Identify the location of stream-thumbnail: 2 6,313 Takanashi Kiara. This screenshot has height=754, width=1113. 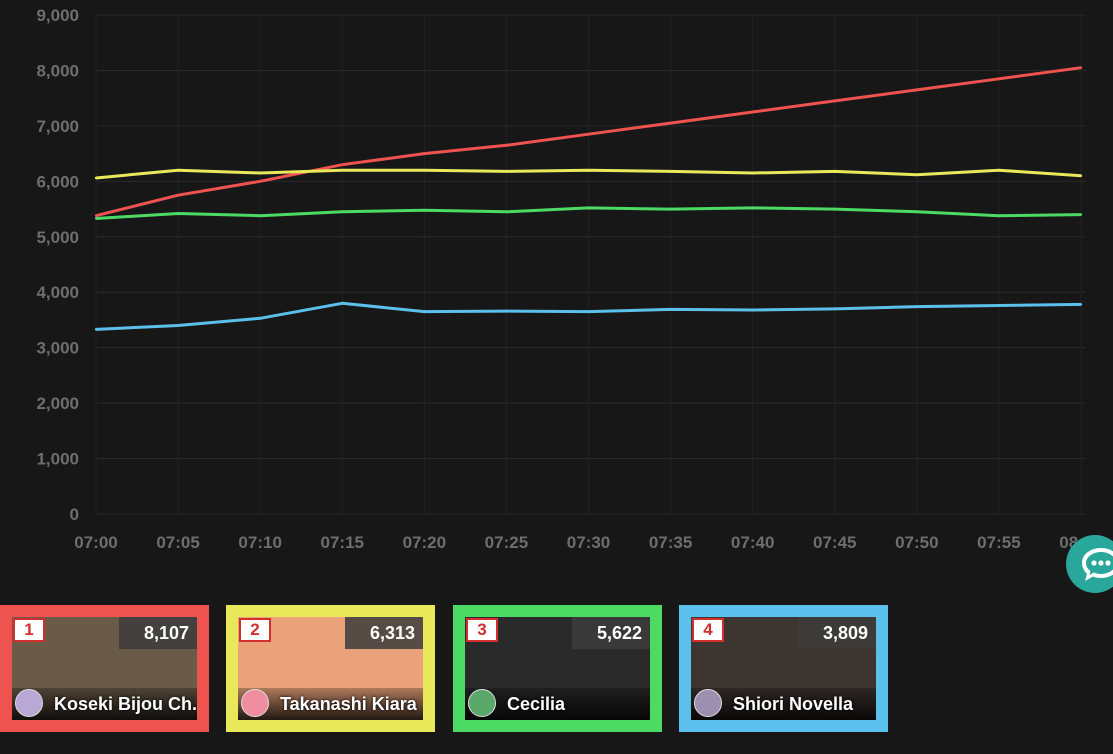
(330, 668).